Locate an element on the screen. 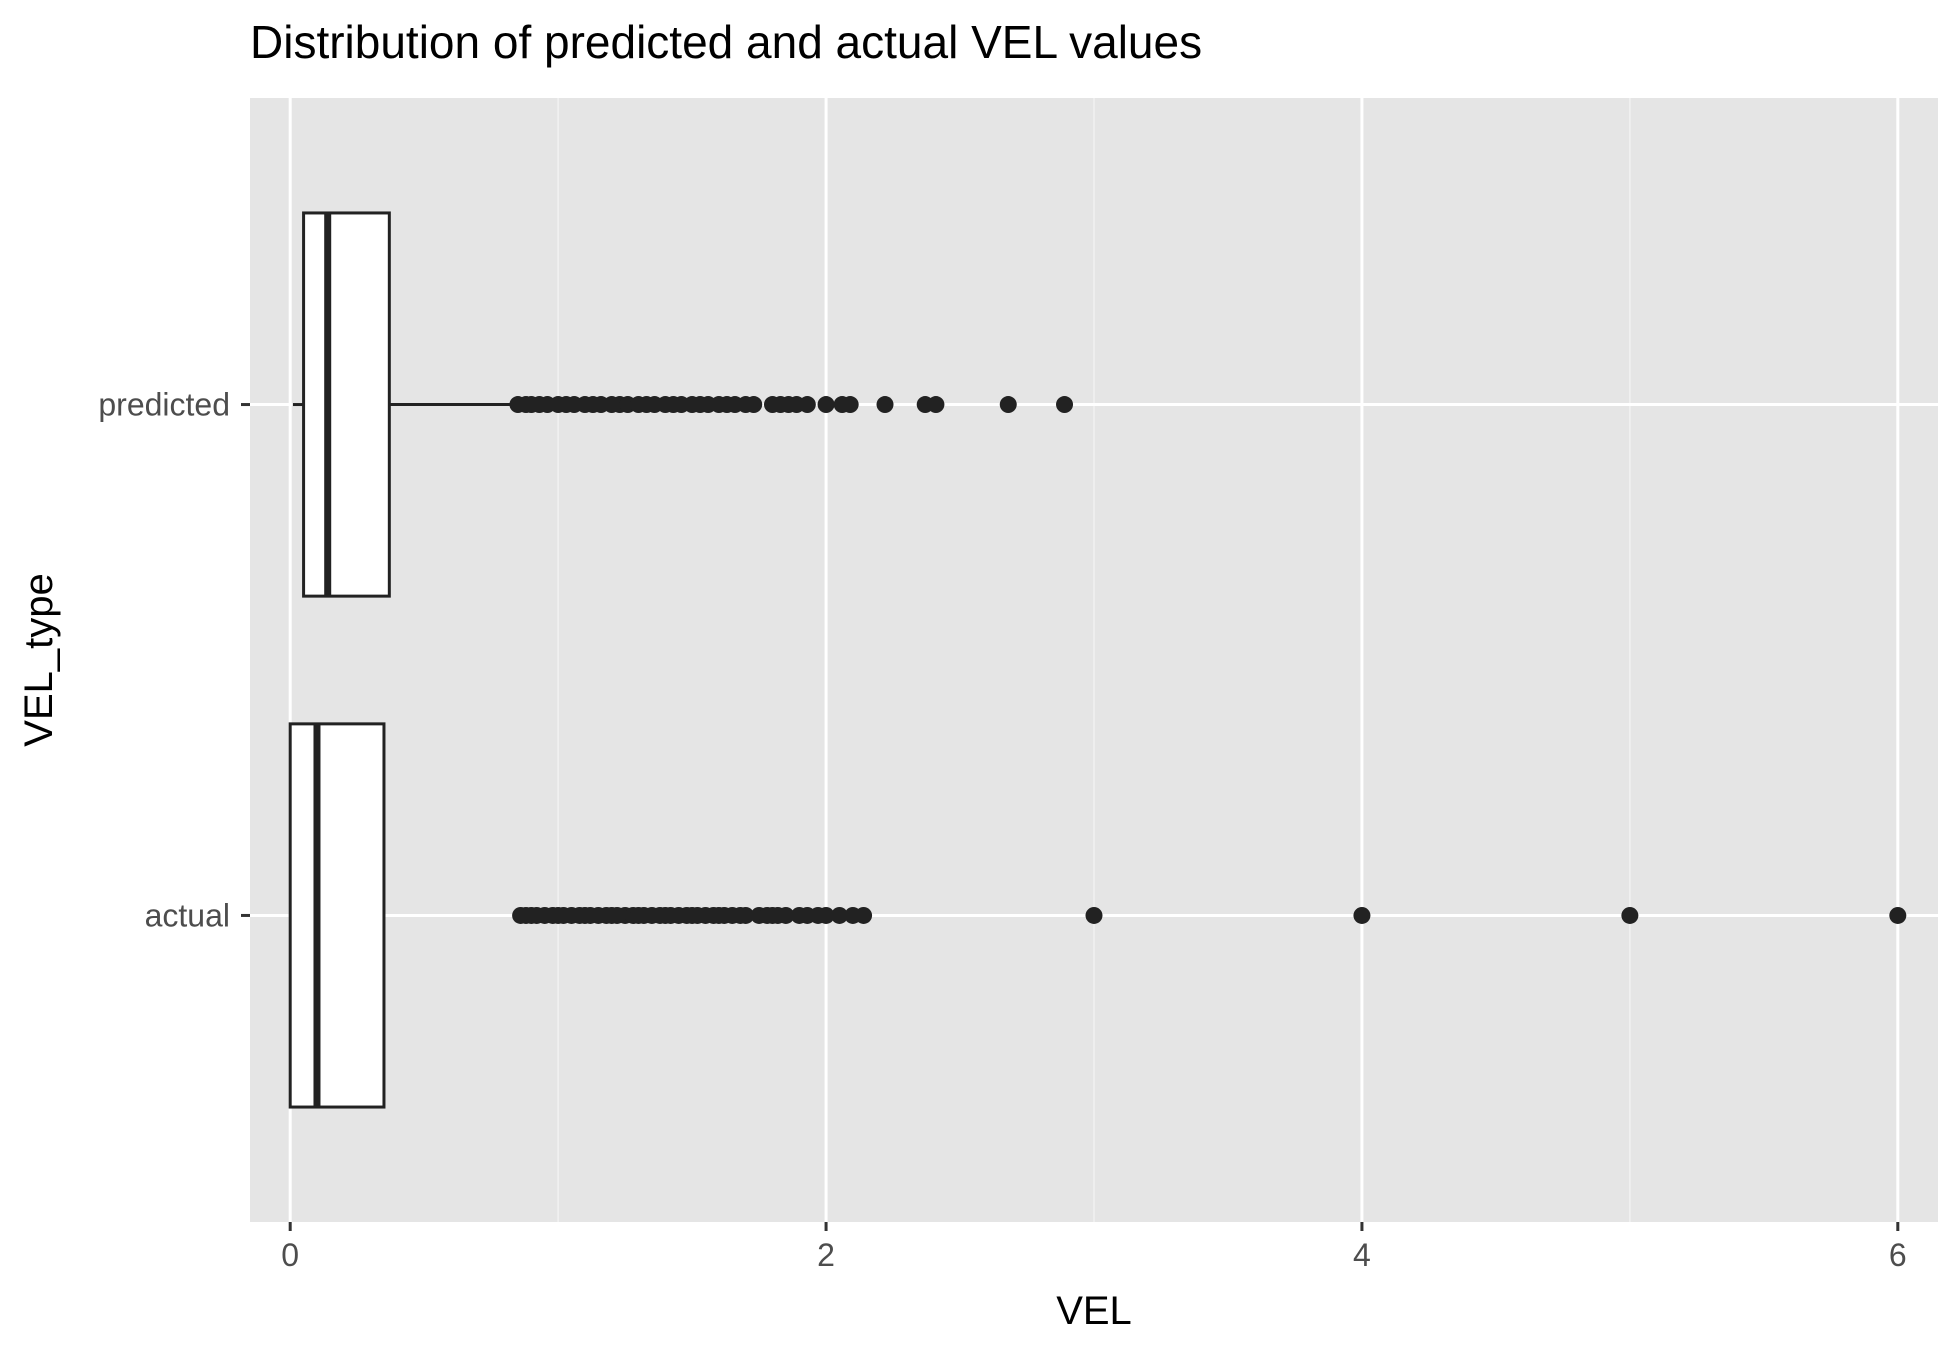 This screenshot has width=1950, height=1349. y-tick-label-predicted: predicted is located at coordinates (164, 405).